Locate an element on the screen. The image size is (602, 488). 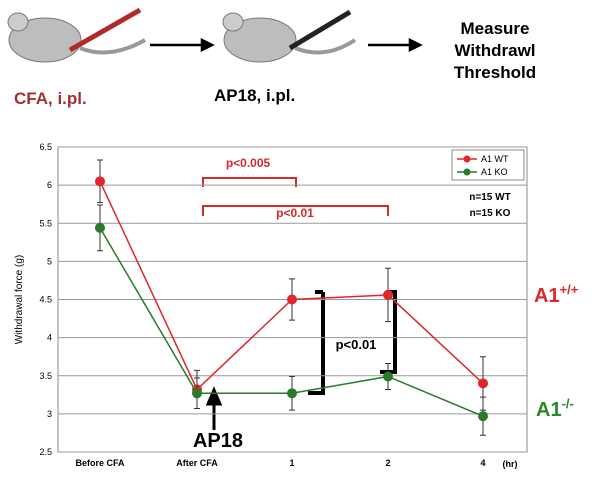
annotation: A1+/+ is located at coordinates (556, 294).